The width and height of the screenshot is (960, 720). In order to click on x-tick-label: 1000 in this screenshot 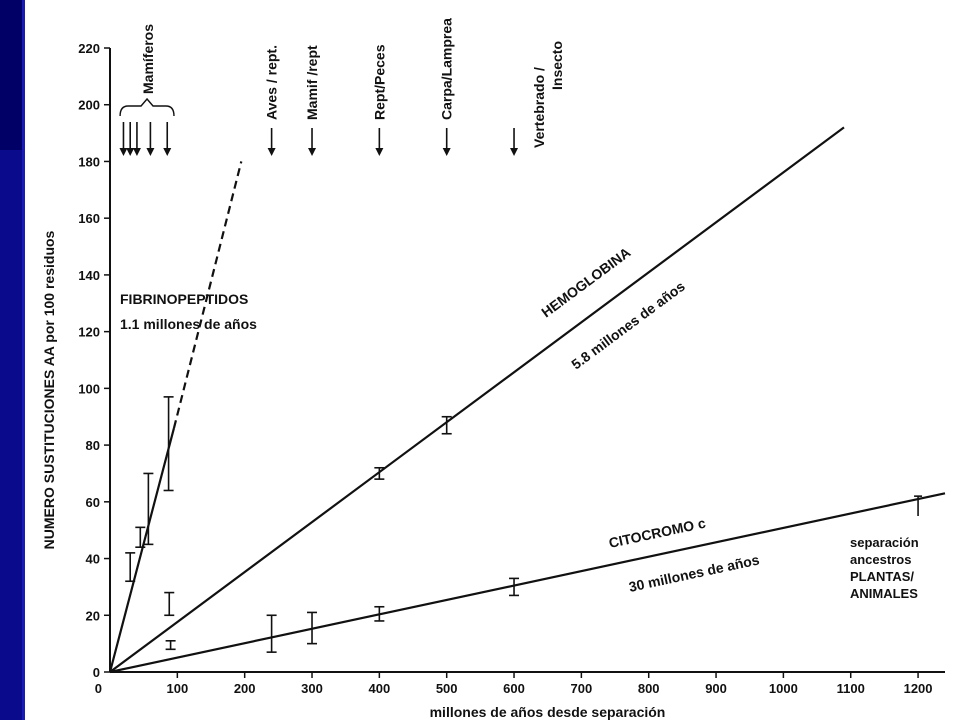, I will do `click(783, 688)`.